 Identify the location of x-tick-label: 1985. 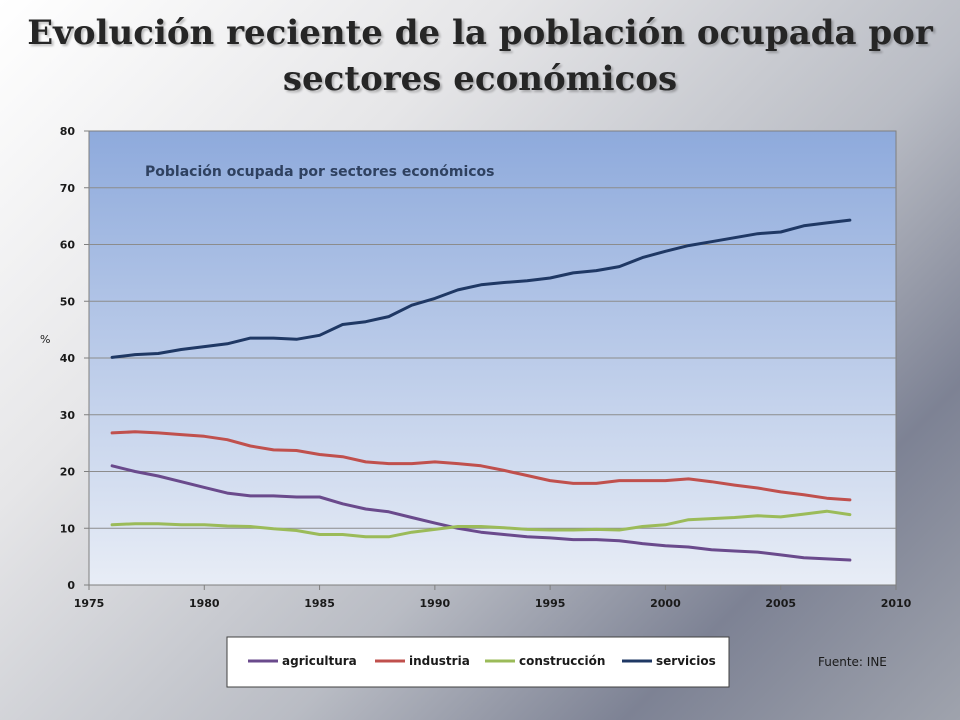
(319, 603).